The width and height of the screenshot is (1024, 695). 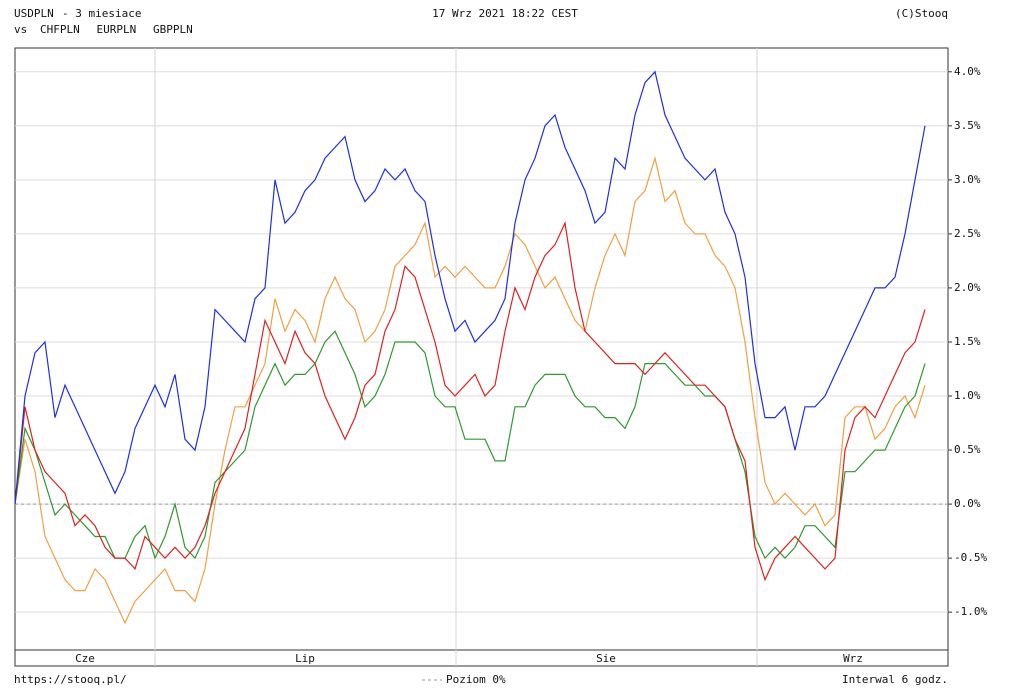 I want to click on chart-title: - 3 miesiace, so click(x=101, y=13).